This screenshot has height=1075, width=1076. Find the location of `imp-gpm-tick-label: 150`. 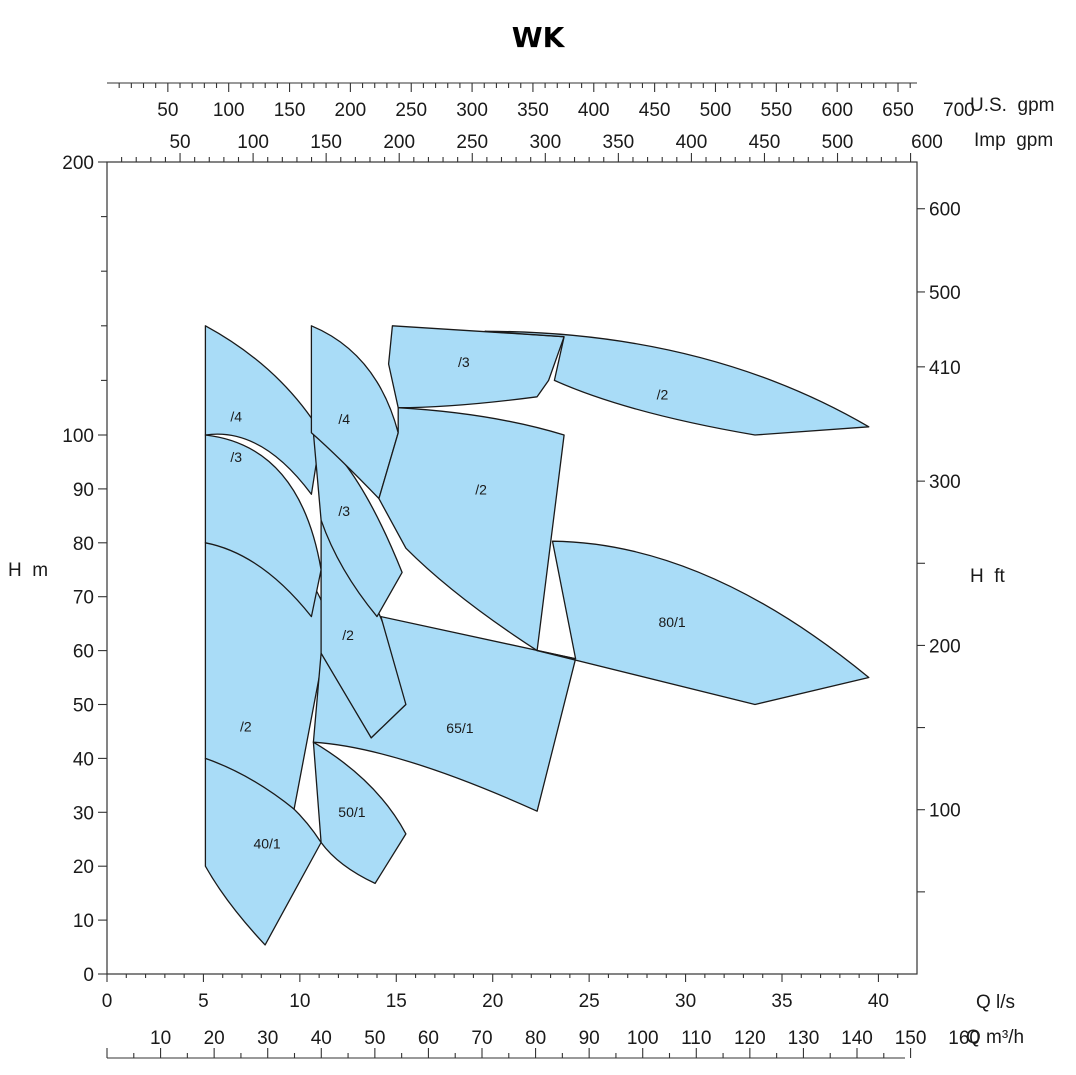

imp-gpm-tick-label: 150 is located at coordinates (326, 142).